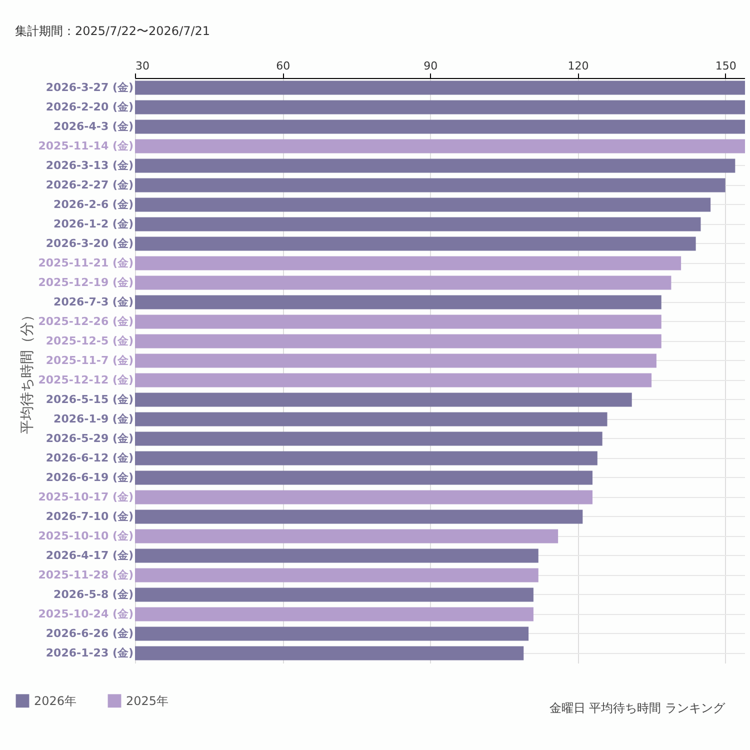 This screenshot has height=750, width=750. What do you see at coordinates (86, 535) in the screenshot?
I see `y-tick-label: 2025-10-10 (金)` at bounding box center [86, 535].